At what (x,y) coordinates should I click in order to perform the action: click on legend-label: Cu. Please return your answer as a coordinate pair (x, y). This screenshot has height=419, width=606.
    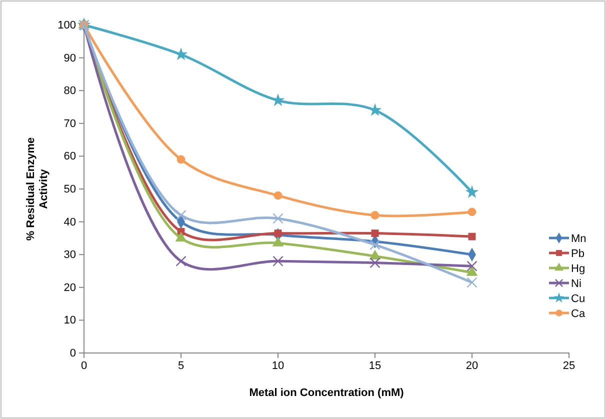
    Looking at the image, I should click on (578, 299).